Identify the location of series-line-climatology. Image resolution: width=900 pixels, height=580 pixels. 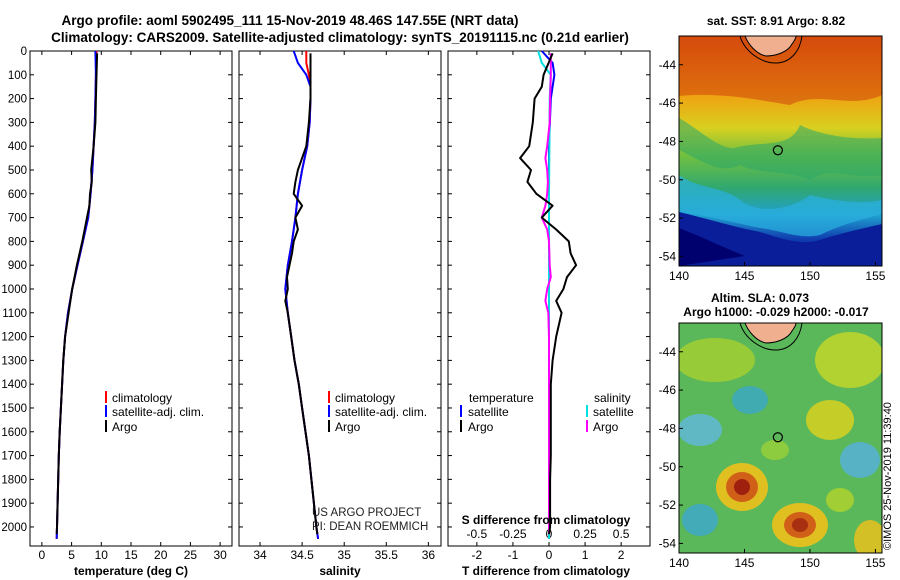
(76, 294).